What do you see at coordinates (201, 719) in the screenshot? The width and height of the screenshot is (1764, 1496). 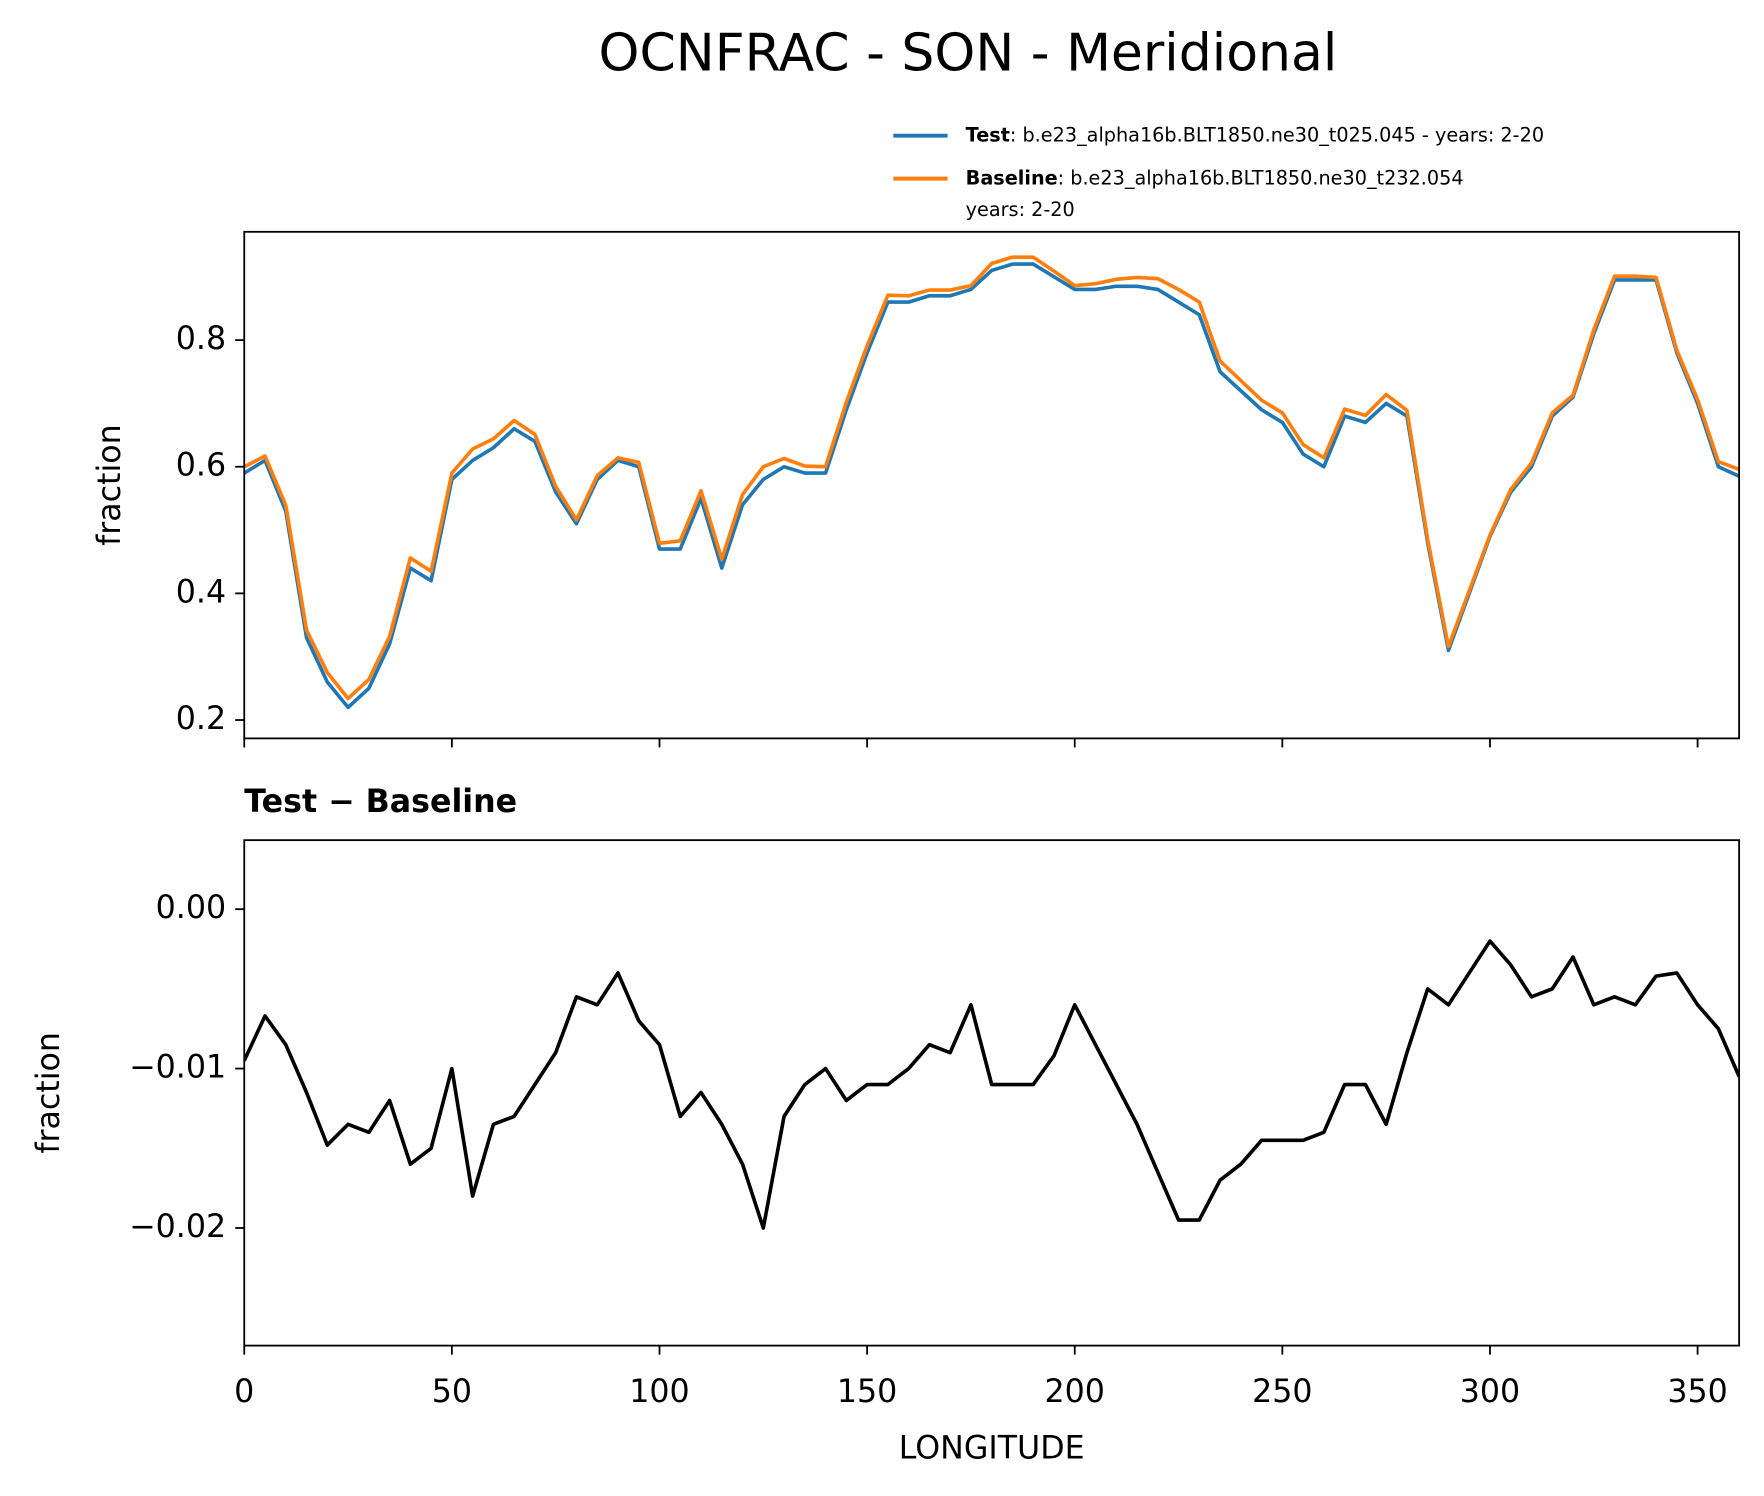 I see `y-tick-label: 0.2` at bounding box center [201, 719].